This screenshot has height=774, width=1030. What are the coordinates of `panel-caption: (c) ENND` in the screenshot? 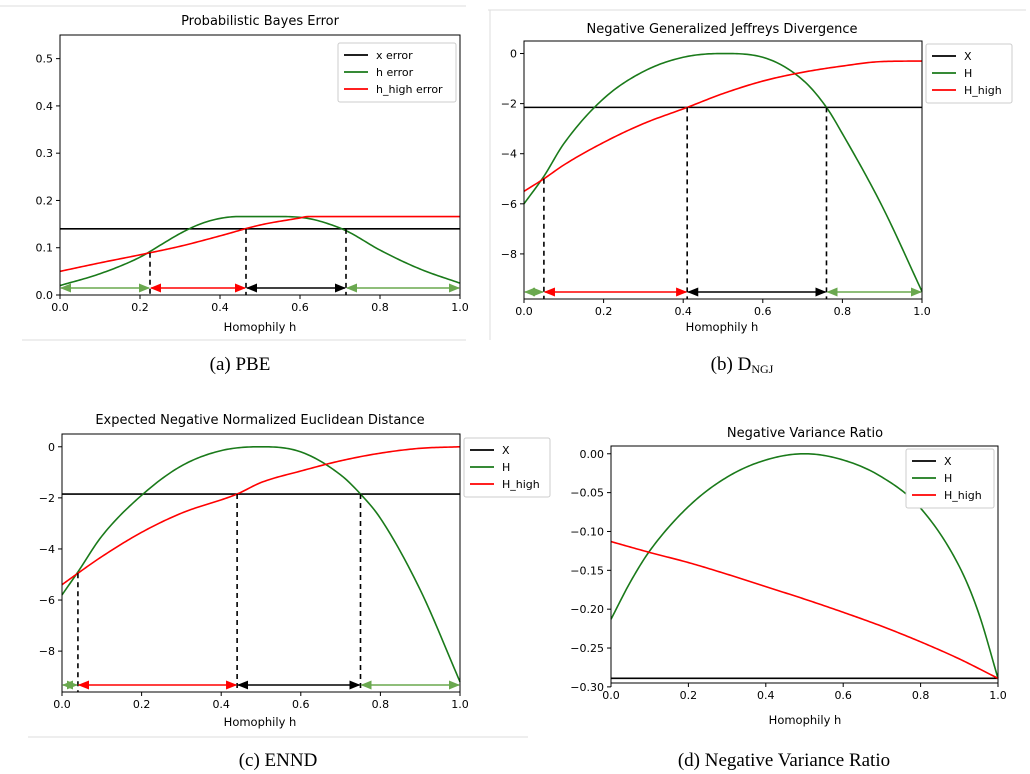 It's located at (278, 760).